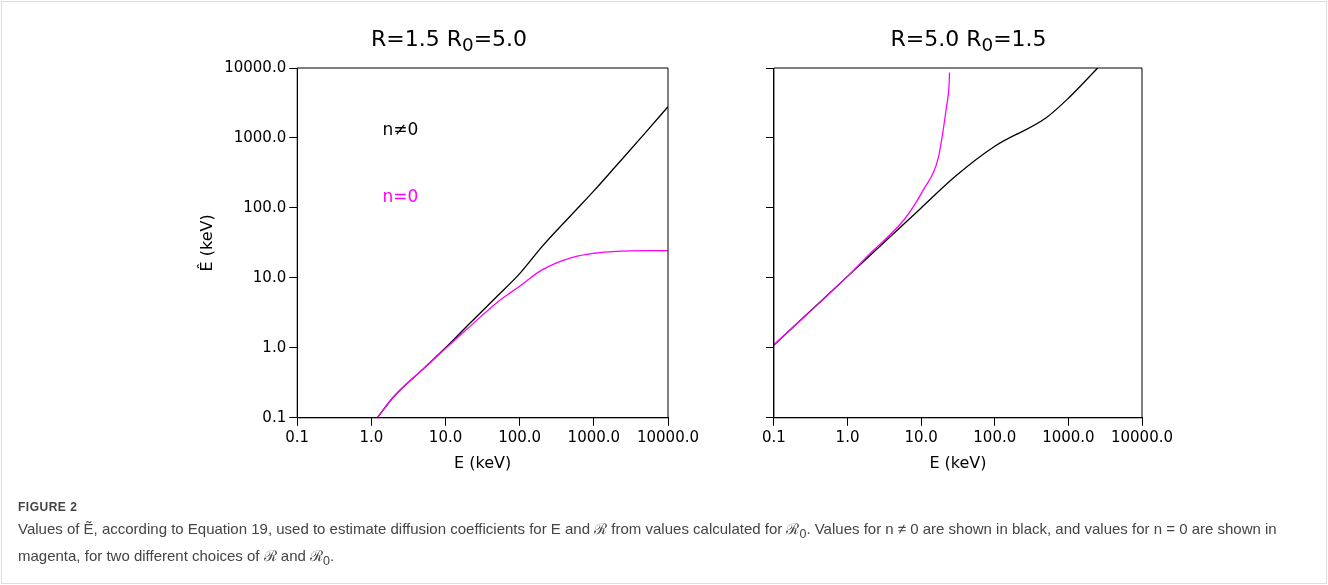  What do you see at coordinates (400, 195) in the screenshot?
I see `text: n=0` at bounding box center [400, 195].